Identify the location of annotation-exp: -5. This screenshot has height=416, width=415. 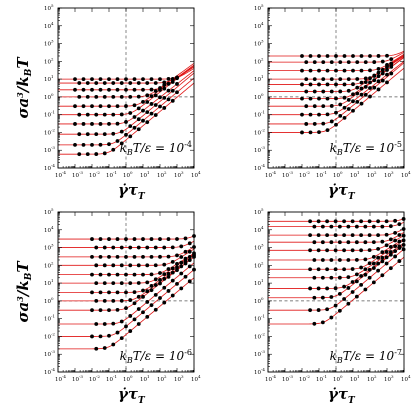
(398, 144).